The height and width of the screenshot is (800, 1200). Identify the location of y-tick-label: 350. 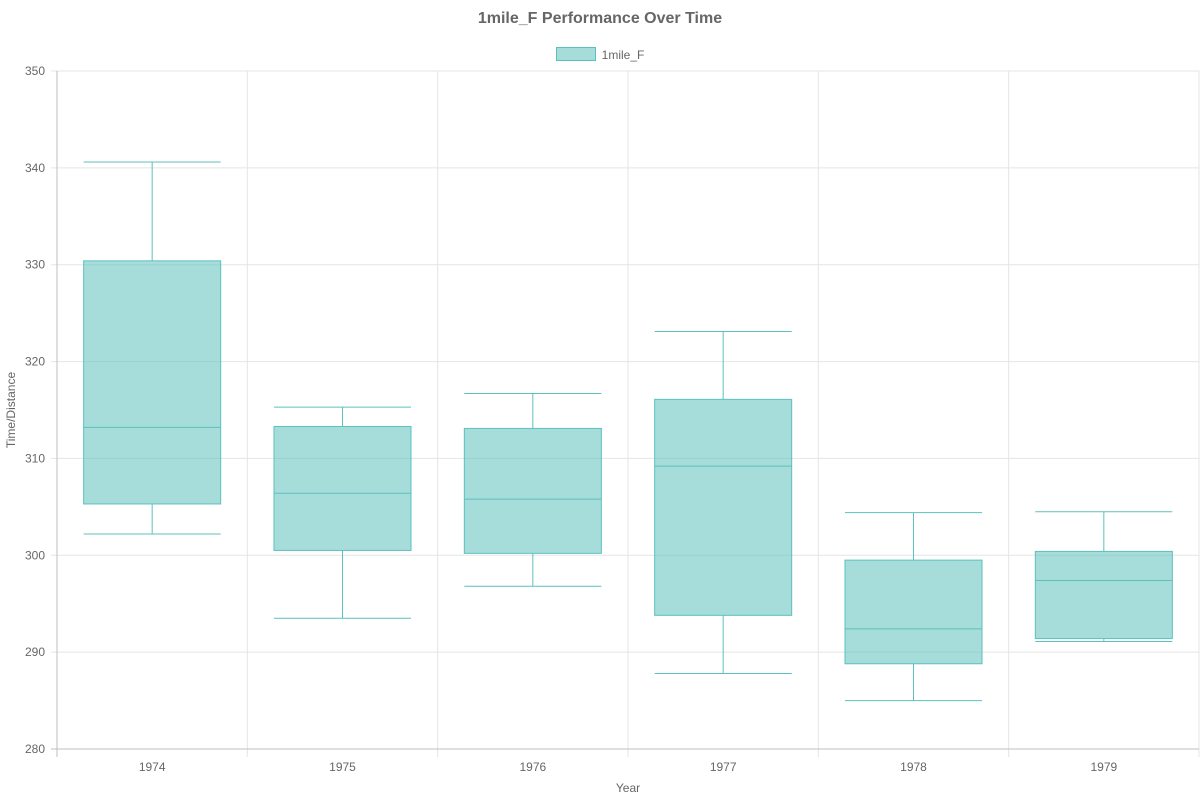
(35, 71).